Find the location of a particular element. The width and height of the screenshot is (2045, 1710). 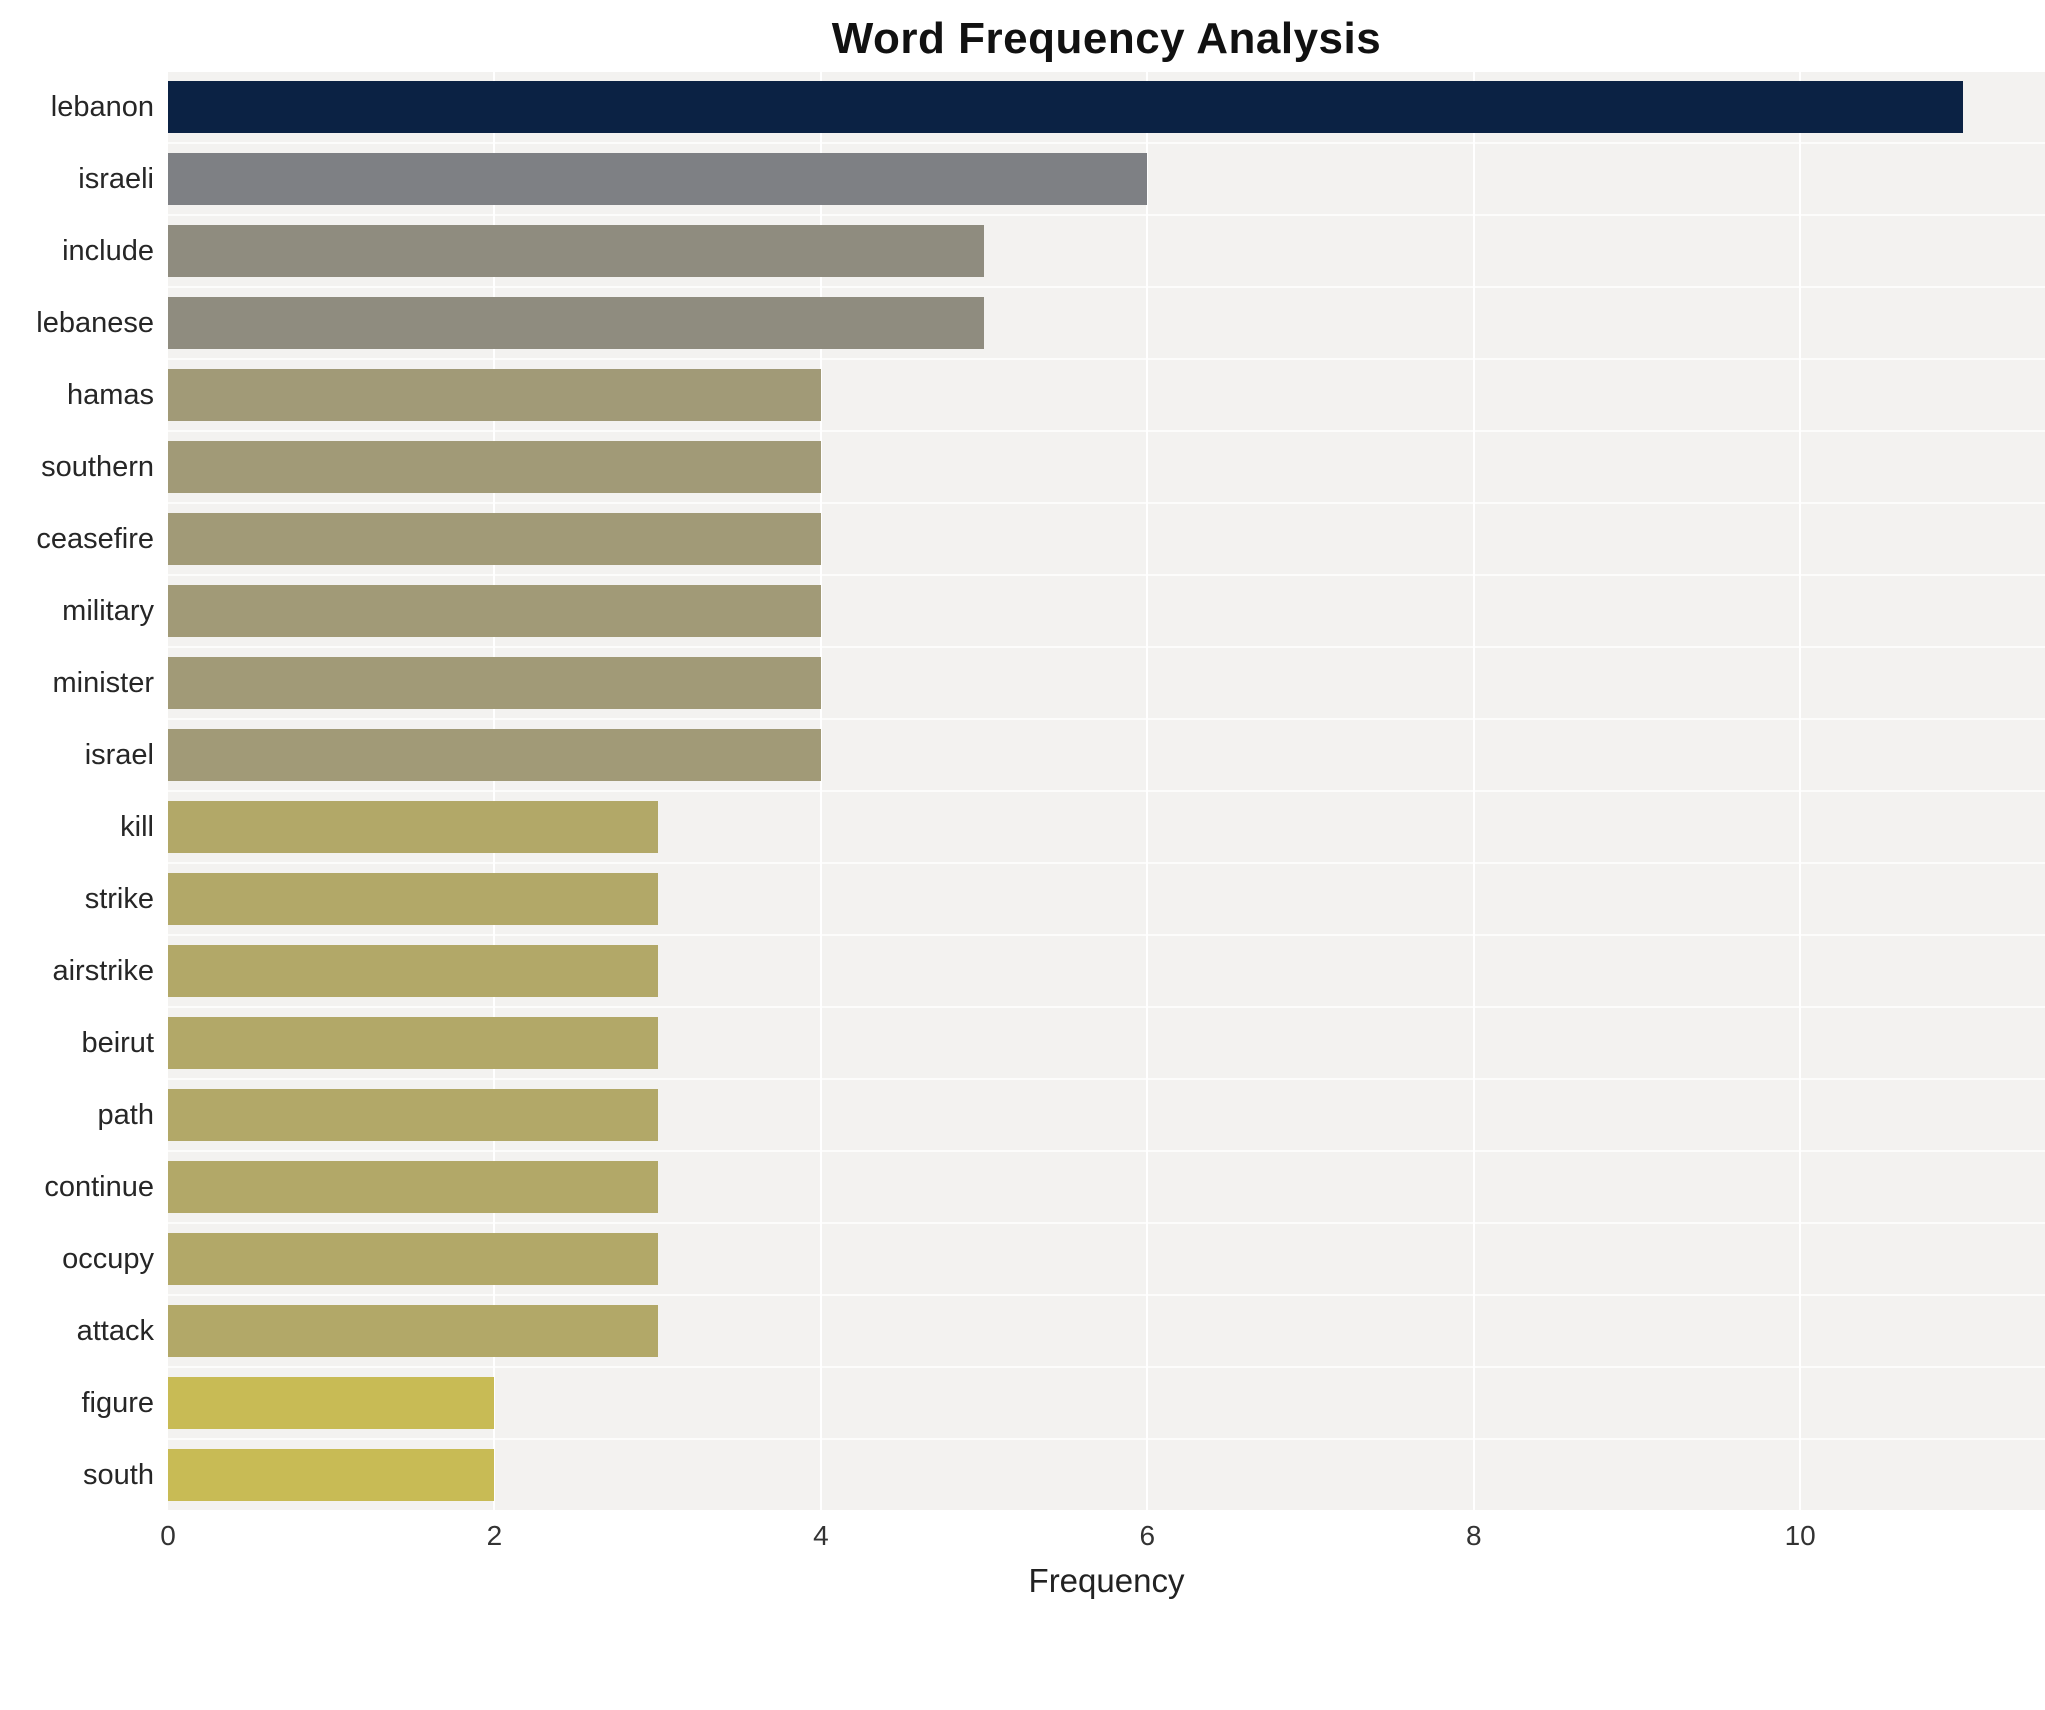

bar-label: southern is located at coordinates (97, 466).